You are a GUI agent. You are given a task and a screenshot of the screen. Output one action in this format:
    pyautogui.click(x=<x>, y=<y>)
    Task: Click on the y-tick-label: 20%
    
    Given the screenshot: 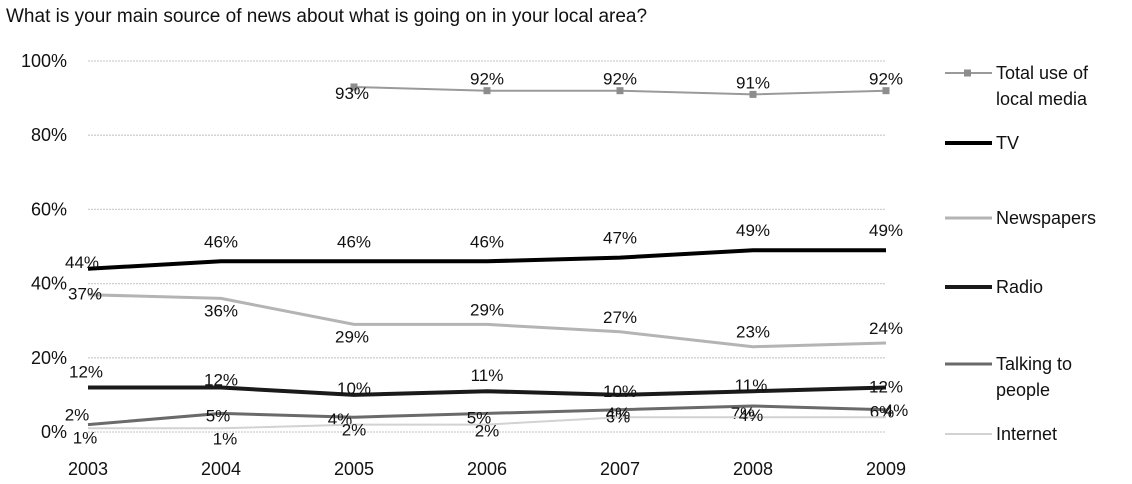 What is the action you would take?
    pyautogui.click(x=49, y=358)
    